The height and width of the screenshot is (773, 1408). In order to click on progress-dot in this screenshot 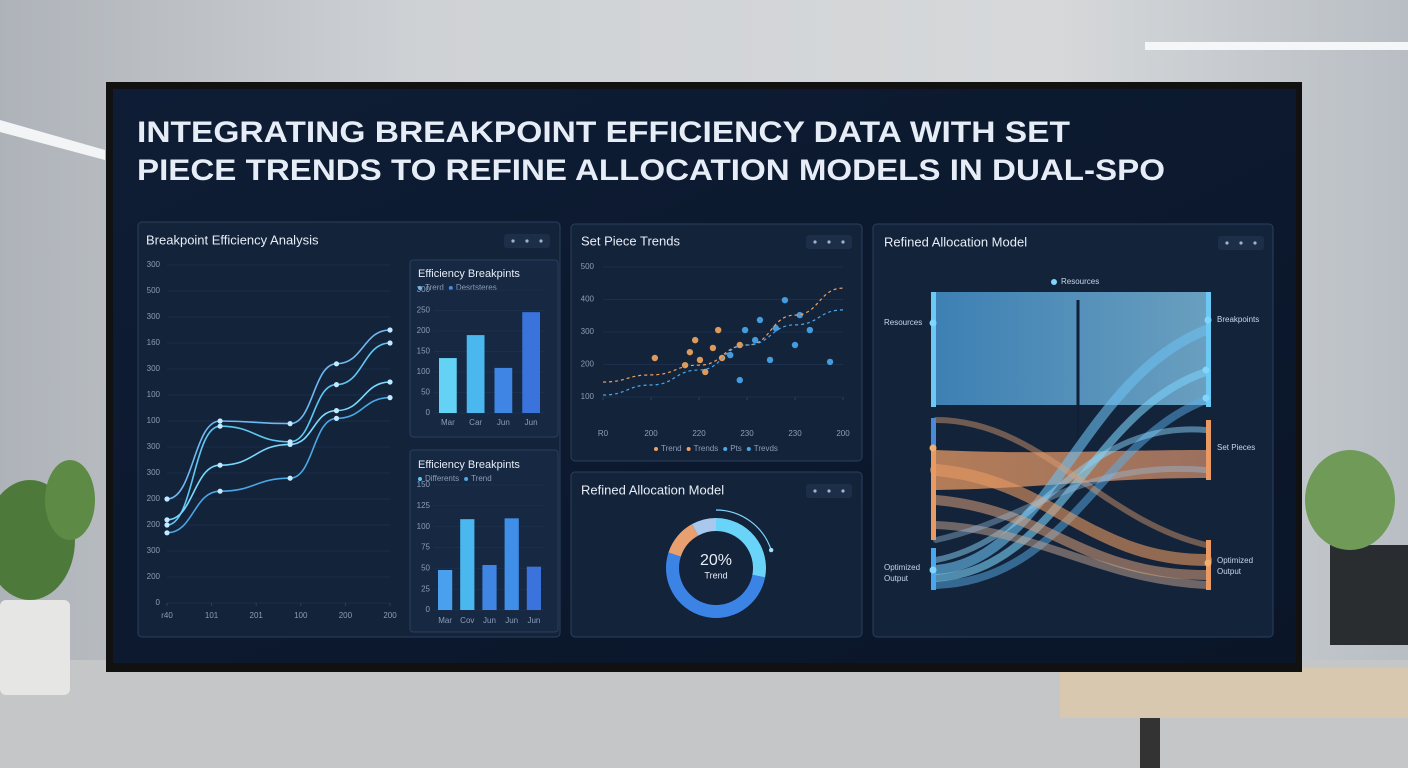, I will do `click(771, 550)`.